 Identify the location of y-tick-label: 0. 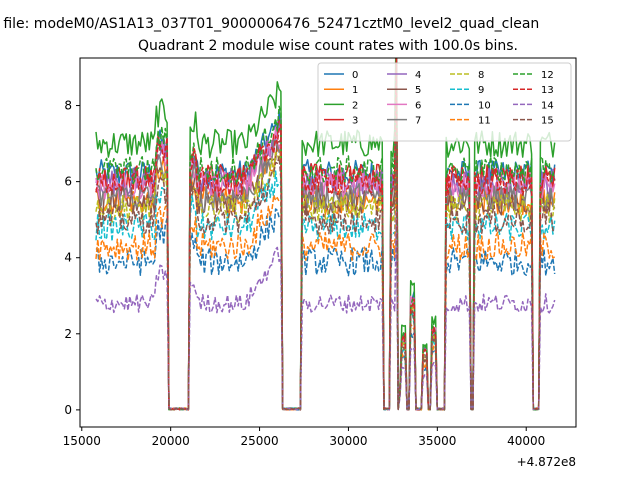
(68, 410).